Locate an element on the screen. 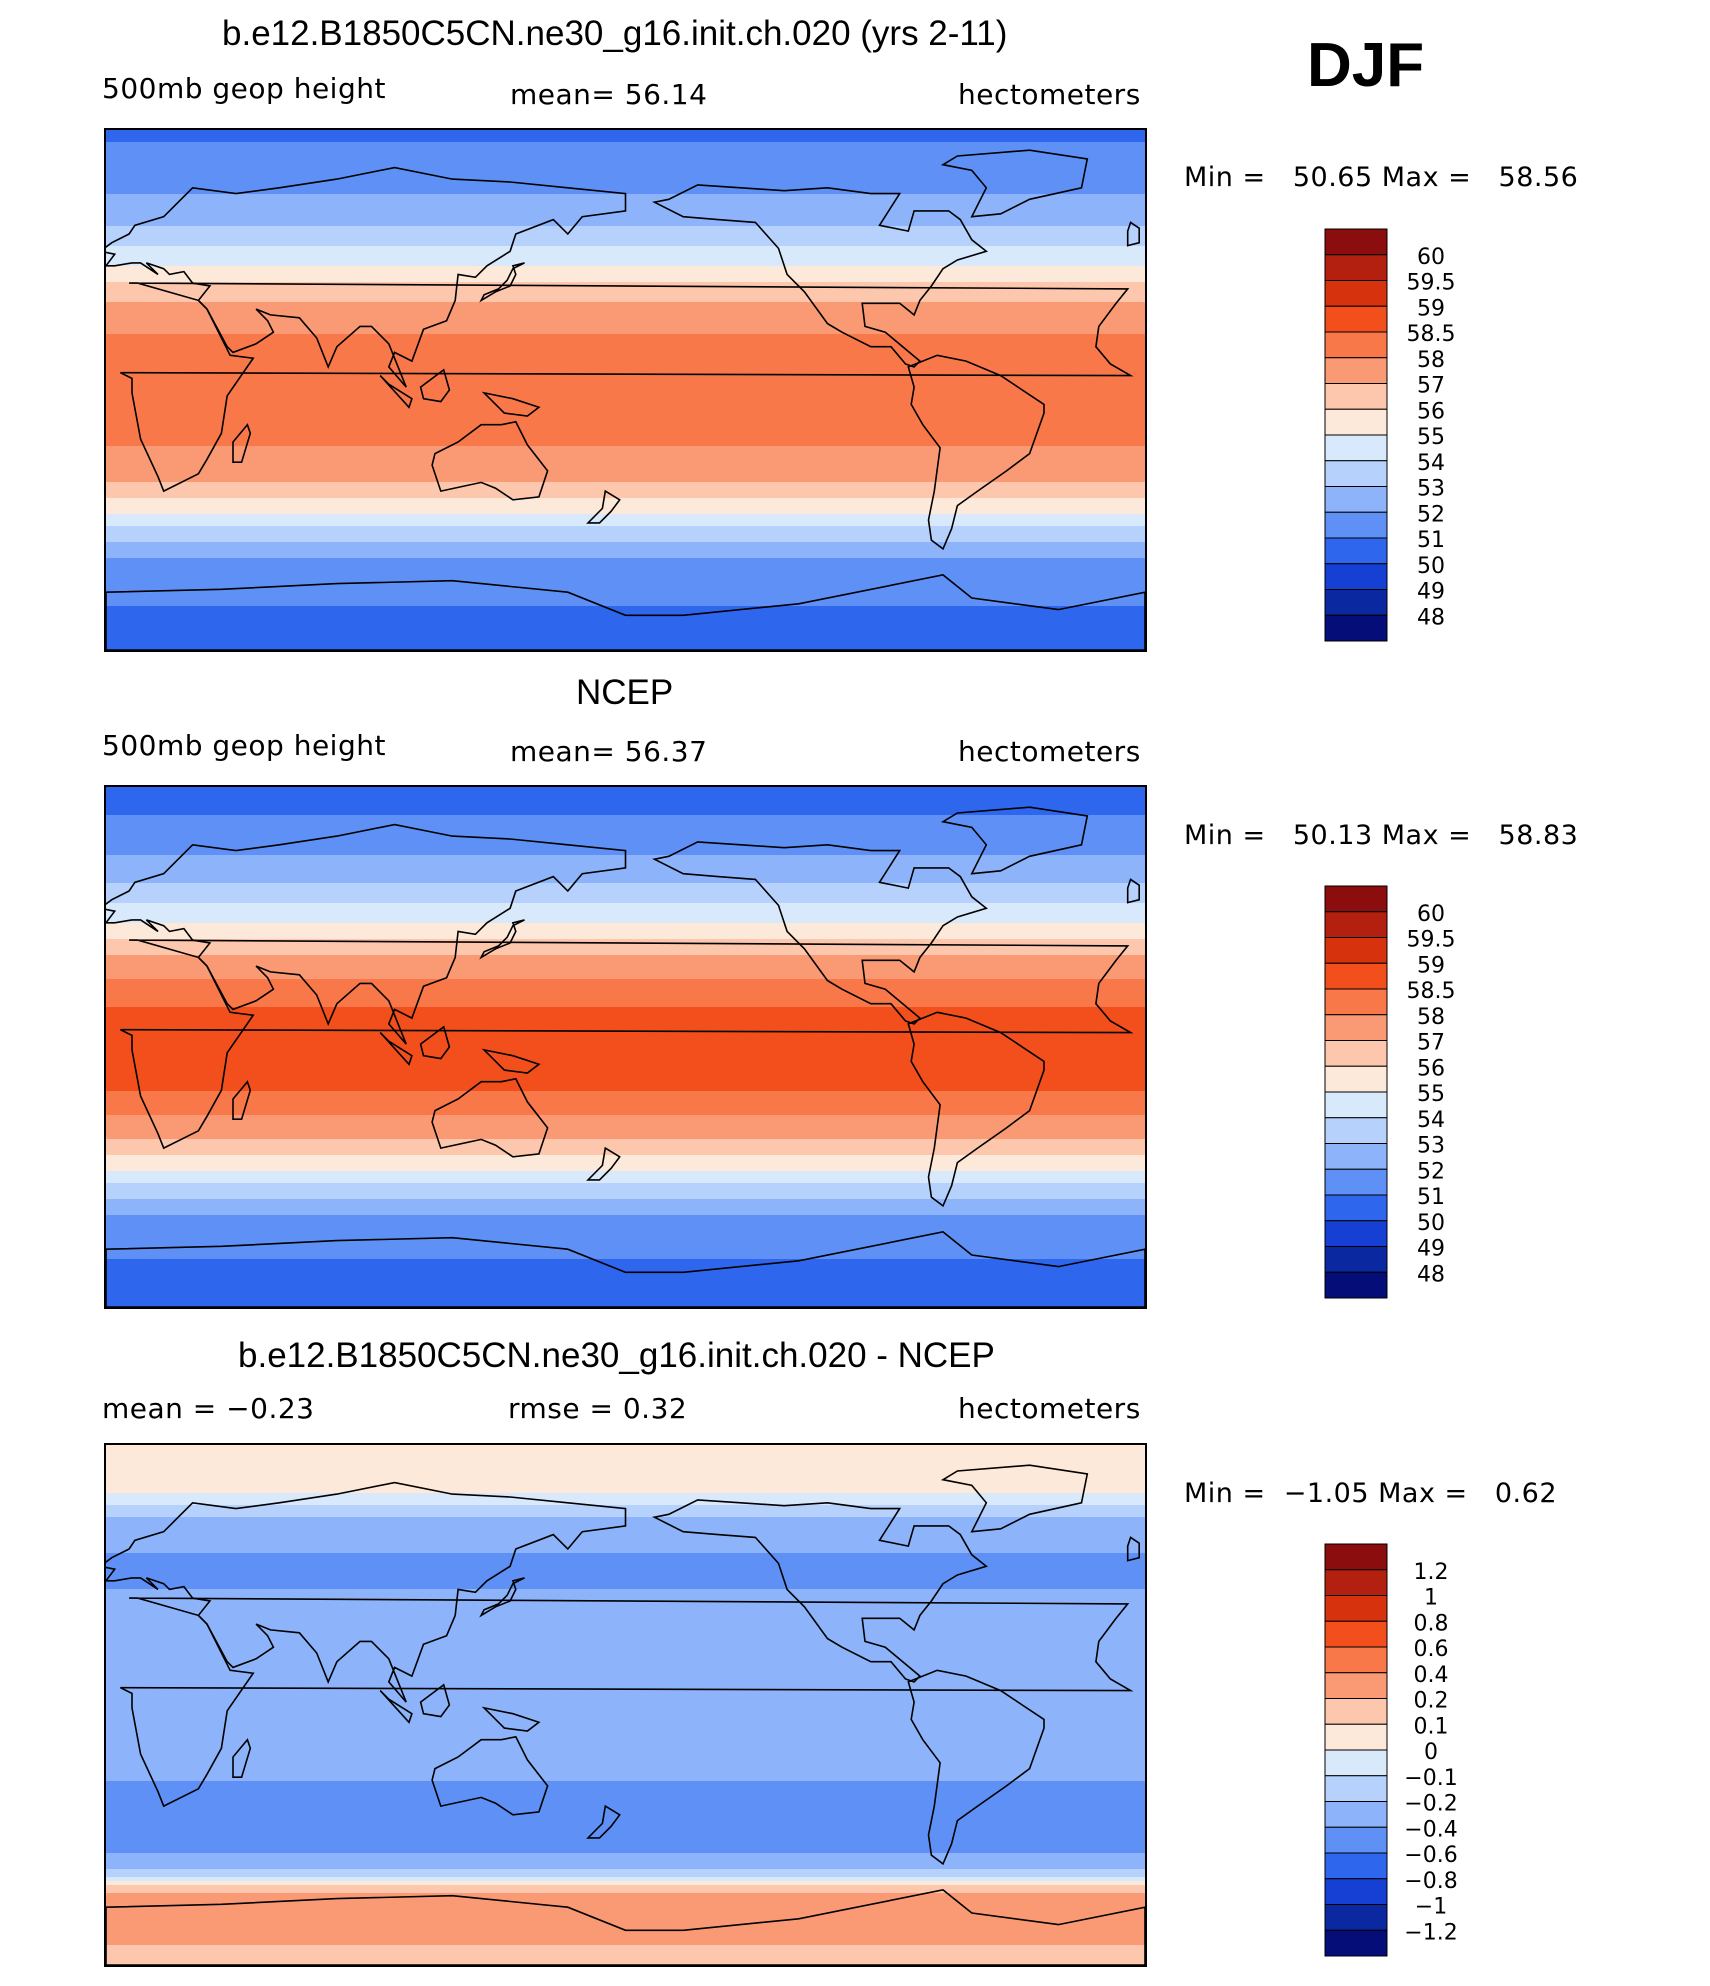  panel-2-colorbar: 60 59.5 59 58.5 58 57 56 55 54 53 52 51 50 49 48 is located at coordinates (1389, 1092).